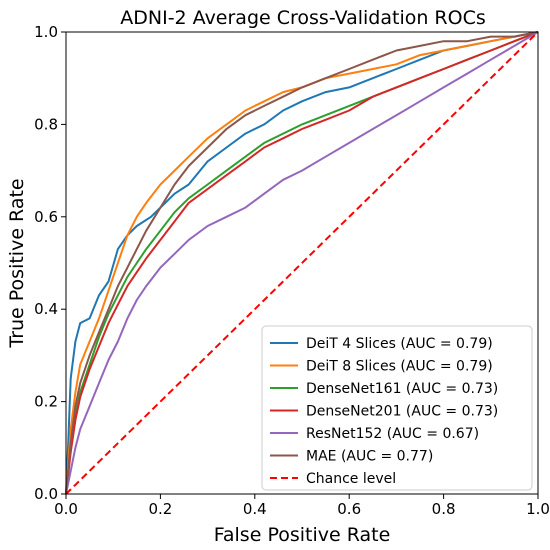 The height and width of the screenshot is (550, 550). What do you see at coordinates (369, 457) in the screenshot?
I see `legend-label-5: MAE (AUC = 0.77)` at bounding box center [369, 457].